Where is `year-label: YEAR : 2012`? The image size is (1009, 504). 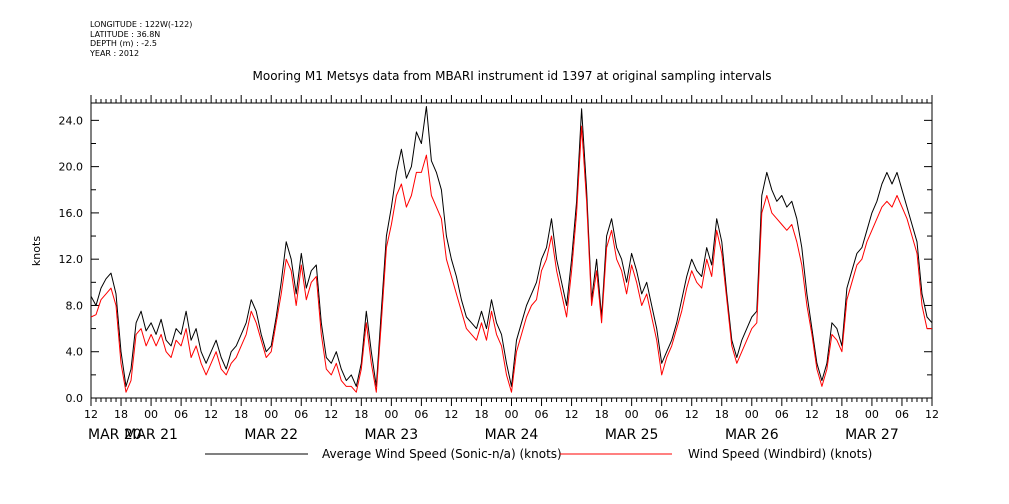
year-label: YEAR : 2012 is located at coordinates (115, 53).